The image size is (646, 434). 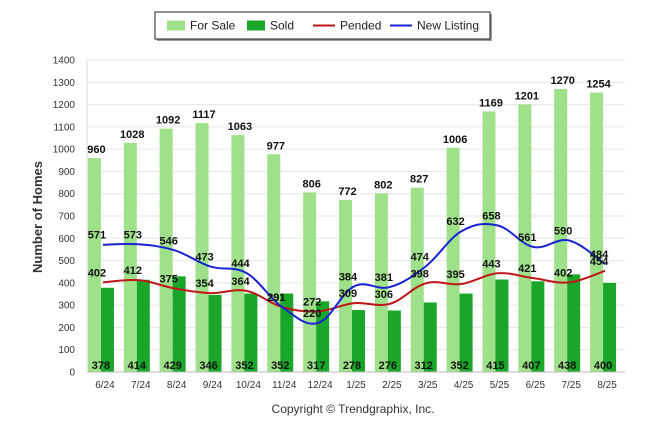 I want to click on label-for-sale: 1063, so click(x=240, y=127).